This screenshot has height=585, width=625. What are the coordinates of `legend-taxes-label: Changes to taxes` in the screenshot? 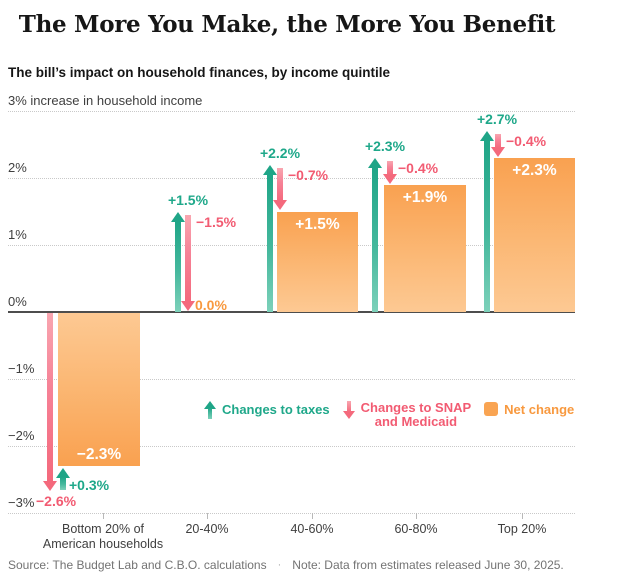 It's located at (276, 409).